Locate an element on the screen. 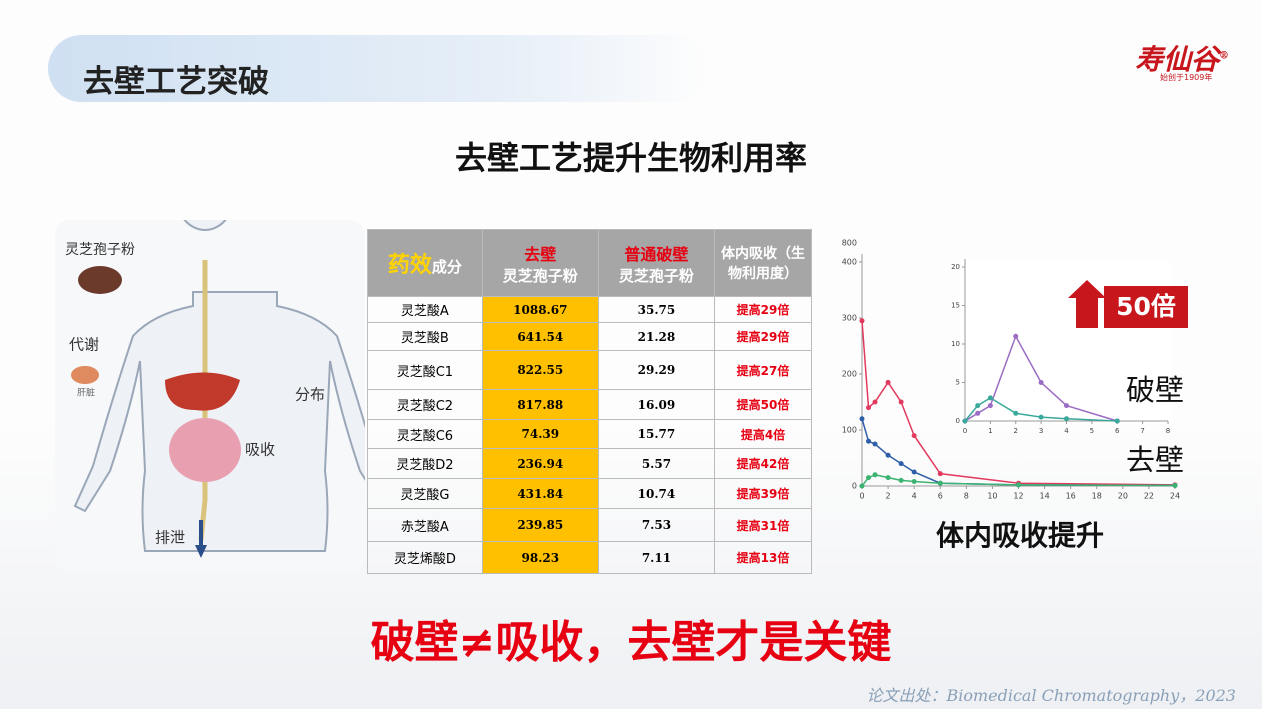 The width and height of the screenshot is (1262, 709). annotation: 去壁 is located at coordinates (1155, 460).